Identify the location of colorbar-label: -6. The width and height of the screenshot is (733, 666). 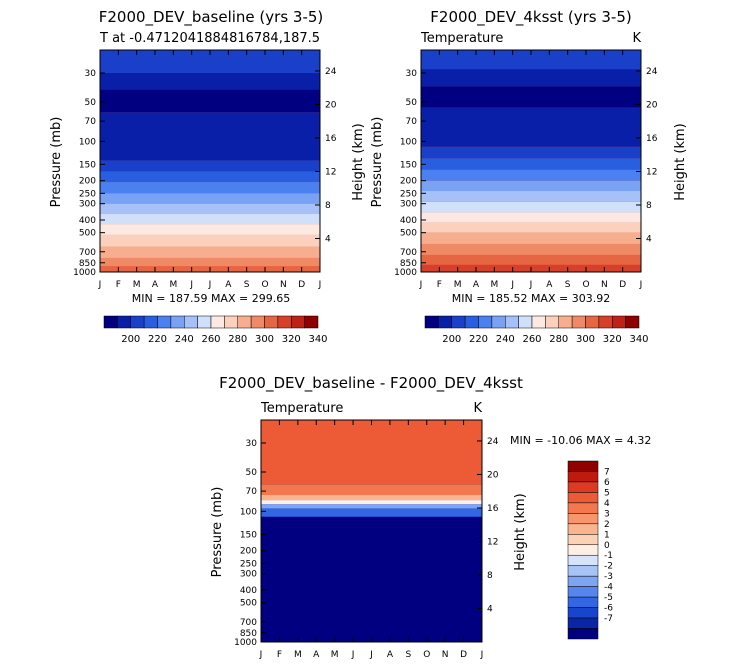
(608, 609).